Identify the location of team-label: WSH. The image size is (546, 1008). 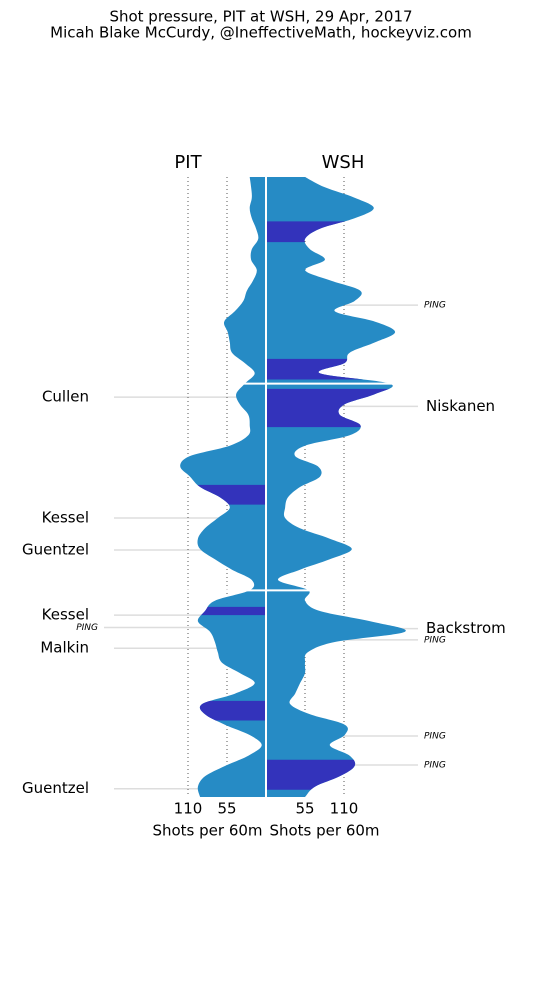
(343, 162).